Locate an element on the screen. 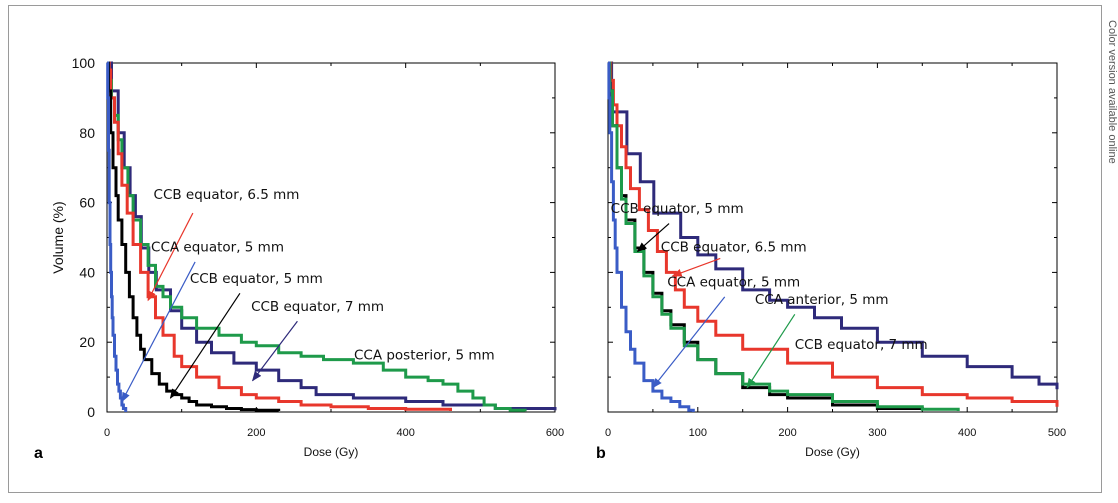 The height and width of the screenshot is (503, 1118). x-tick-label: 600 is located at coordinates (555, 433).